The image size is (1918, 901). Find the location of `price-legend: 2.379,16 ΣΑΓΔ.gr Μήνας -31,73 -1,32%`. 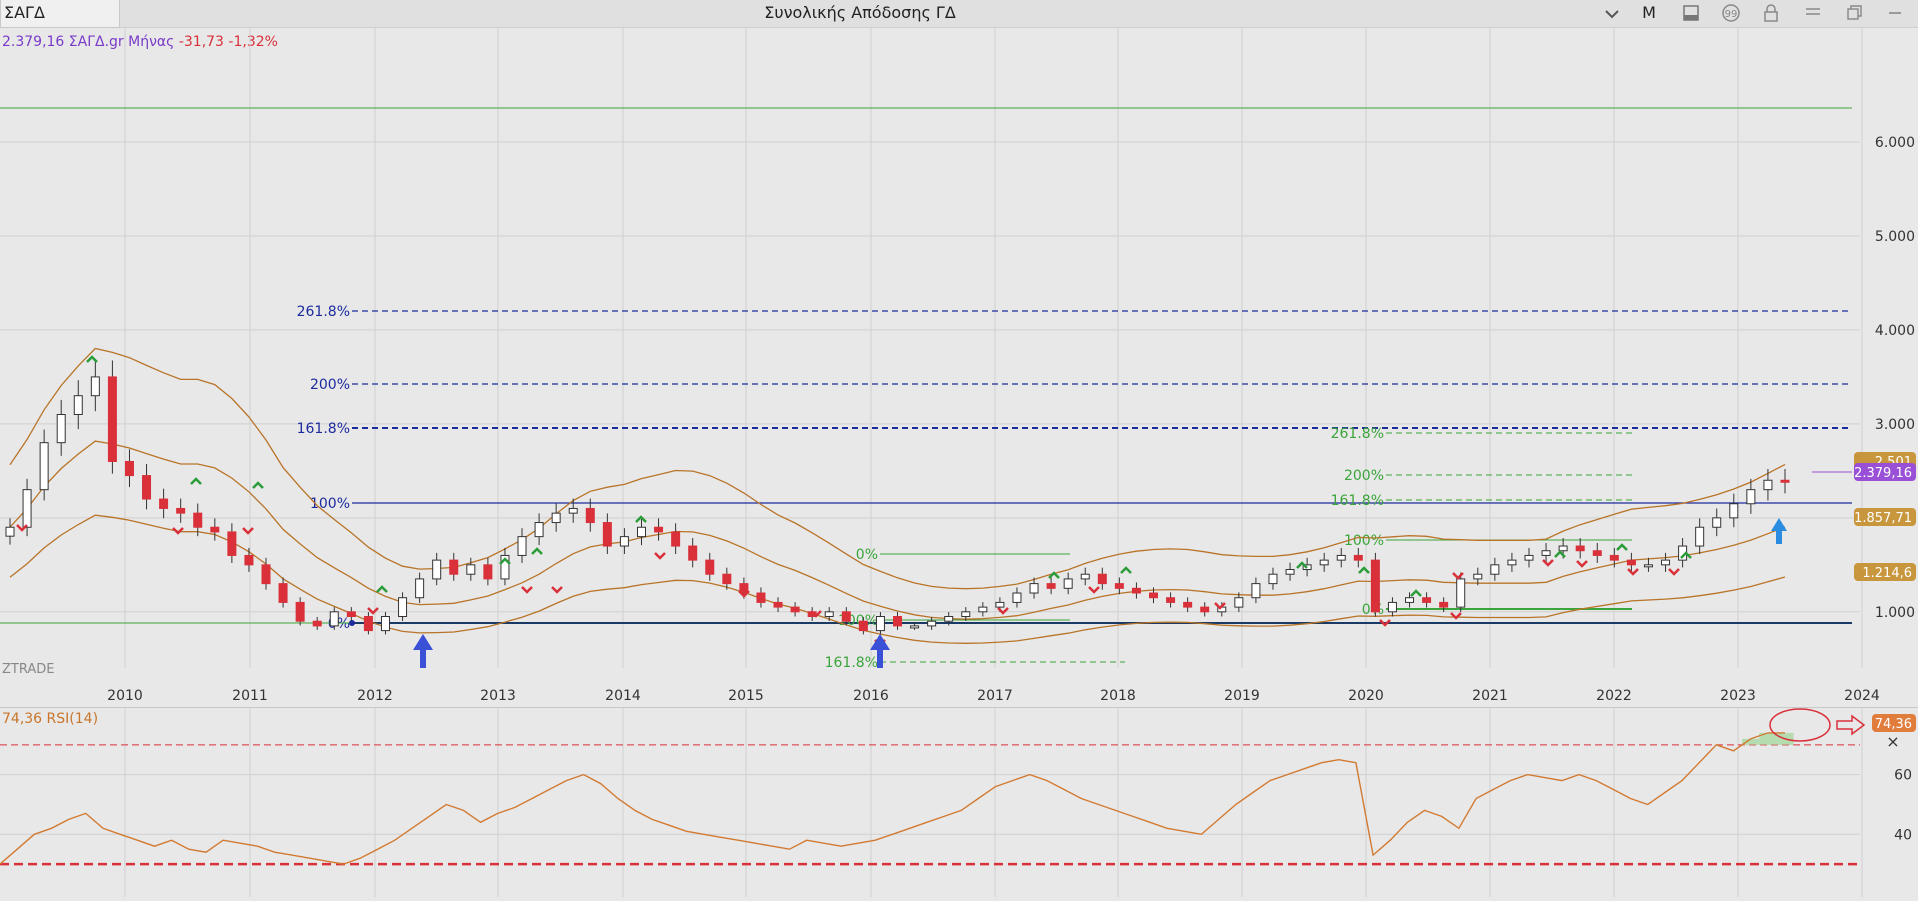

price-legend: 2.379,16 ΣΑΓΔ.gr Μήνας -31,73 -1,32% is located at coordinates (140, 42).